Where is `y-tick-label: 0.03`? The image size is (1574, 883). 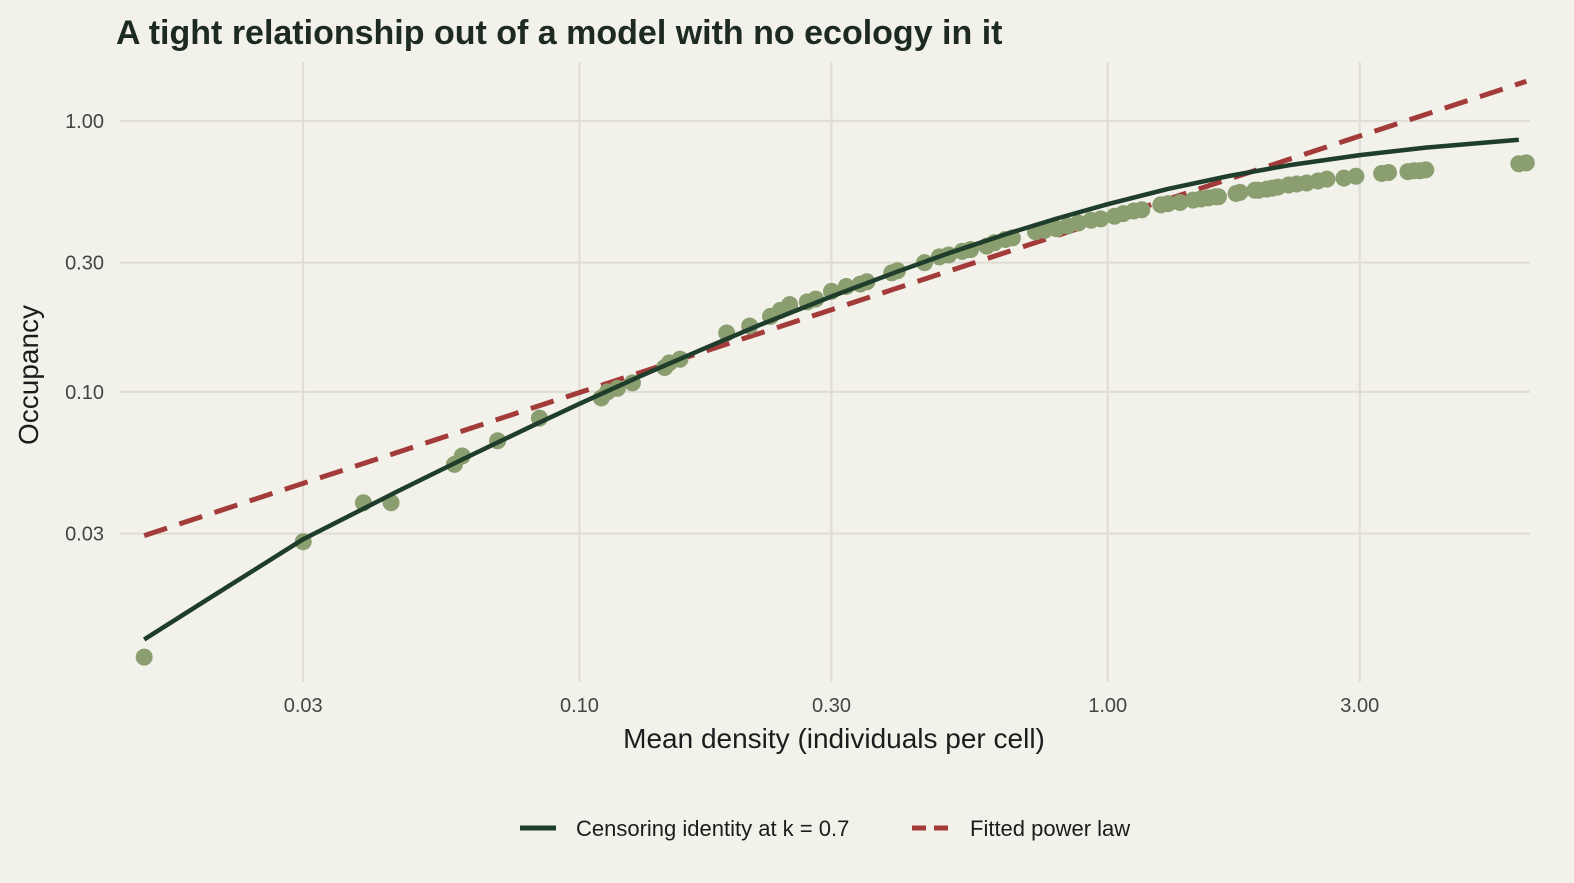 y-tick-label: 0.03 is located at coordinates (84, 535).